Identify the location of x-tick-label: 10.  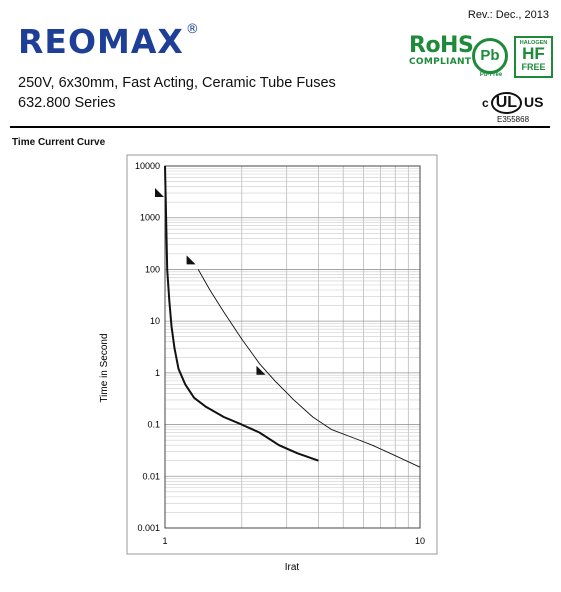
(420, 541).